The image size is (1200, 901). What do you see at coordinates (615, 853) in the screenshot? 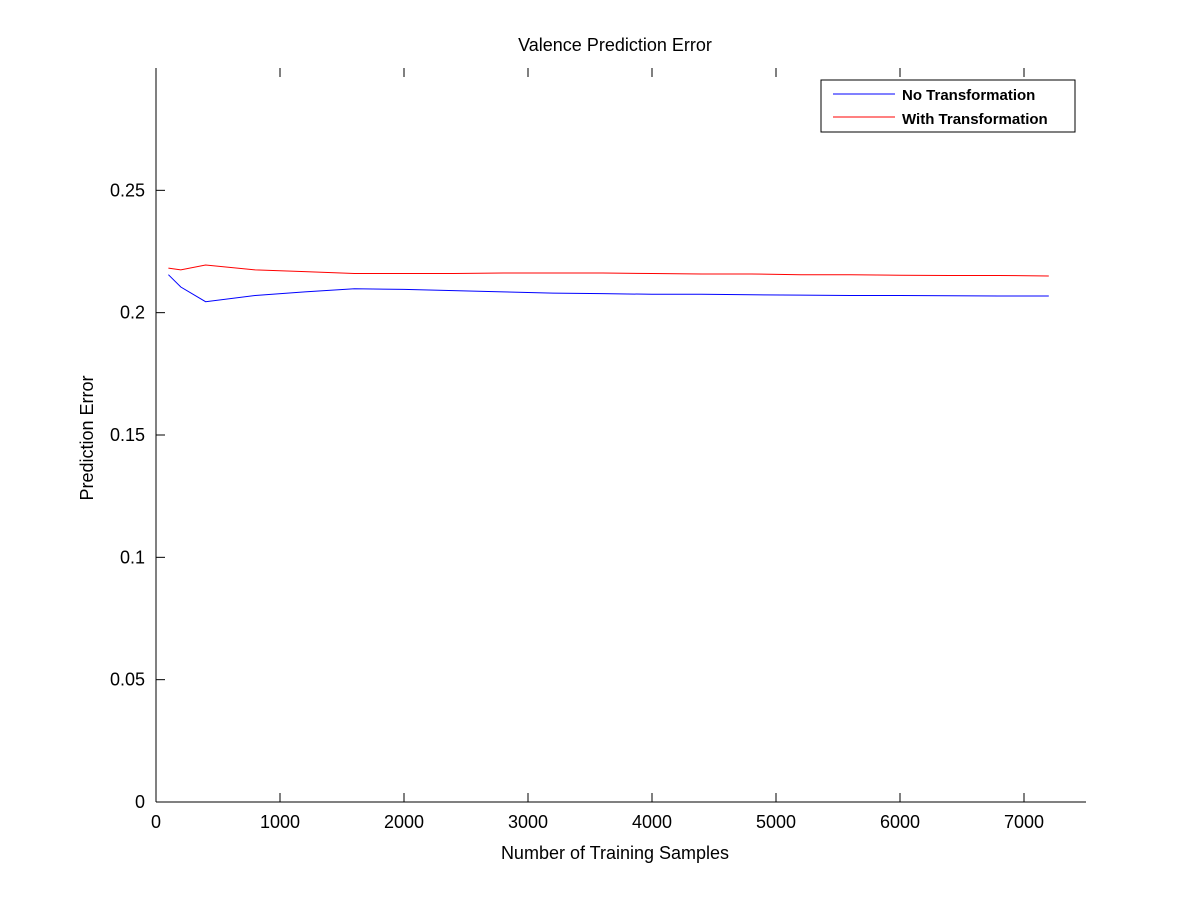
I see `x-axis-title: Number of Training Samples` at bounding box center [615, 853].